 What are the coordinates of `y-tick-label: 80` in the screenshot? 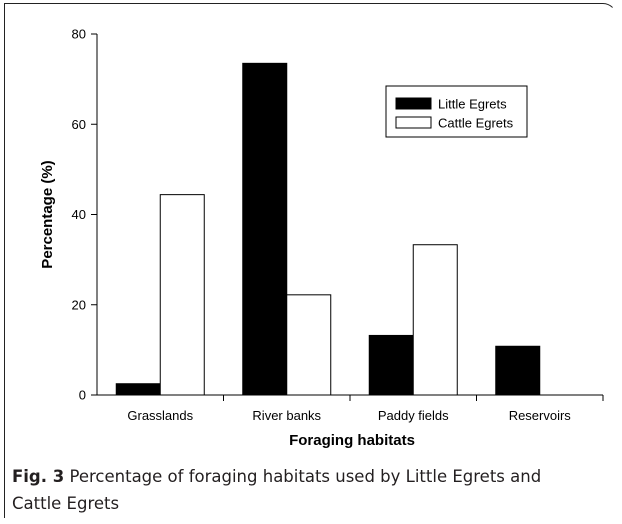 It's located at (79, 34).